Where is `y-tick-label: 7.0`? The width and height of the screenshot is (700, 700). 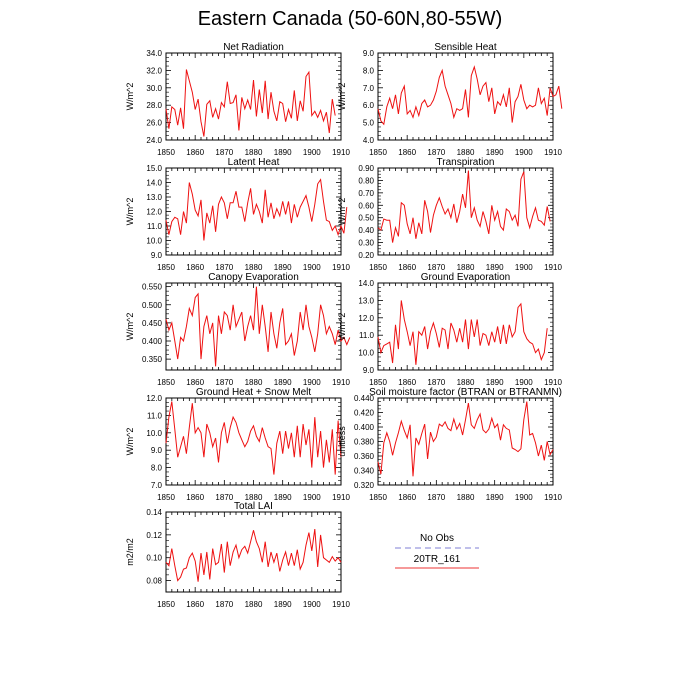 y-tick-label: 7.0 is located at coordinates (157, 485).